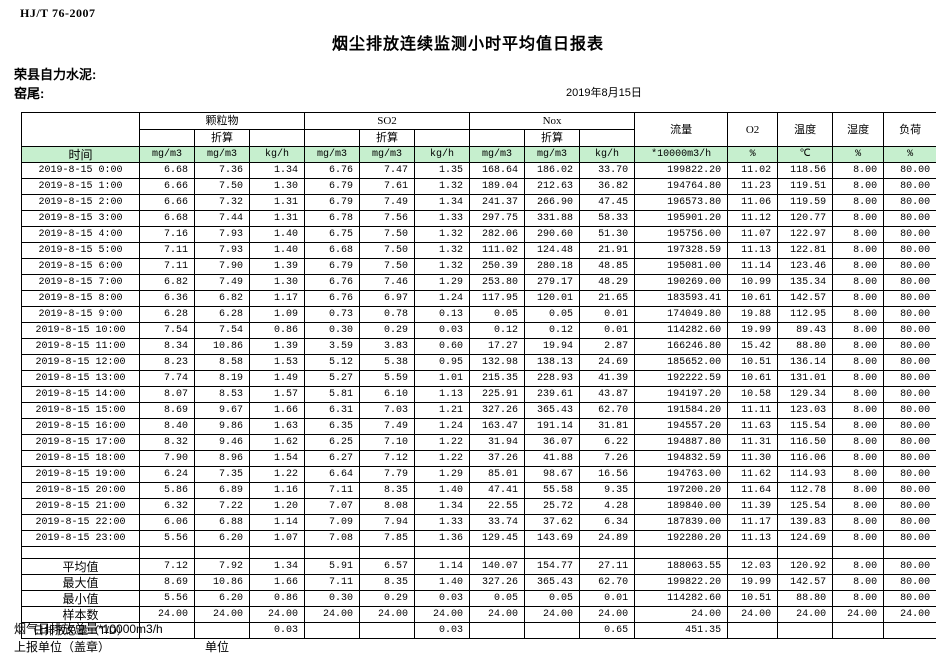  What do you see at coordinates (387, 474) in the screenshot?
I see `cell-so2-converted: 7.79` at bounding box center [387, 474].